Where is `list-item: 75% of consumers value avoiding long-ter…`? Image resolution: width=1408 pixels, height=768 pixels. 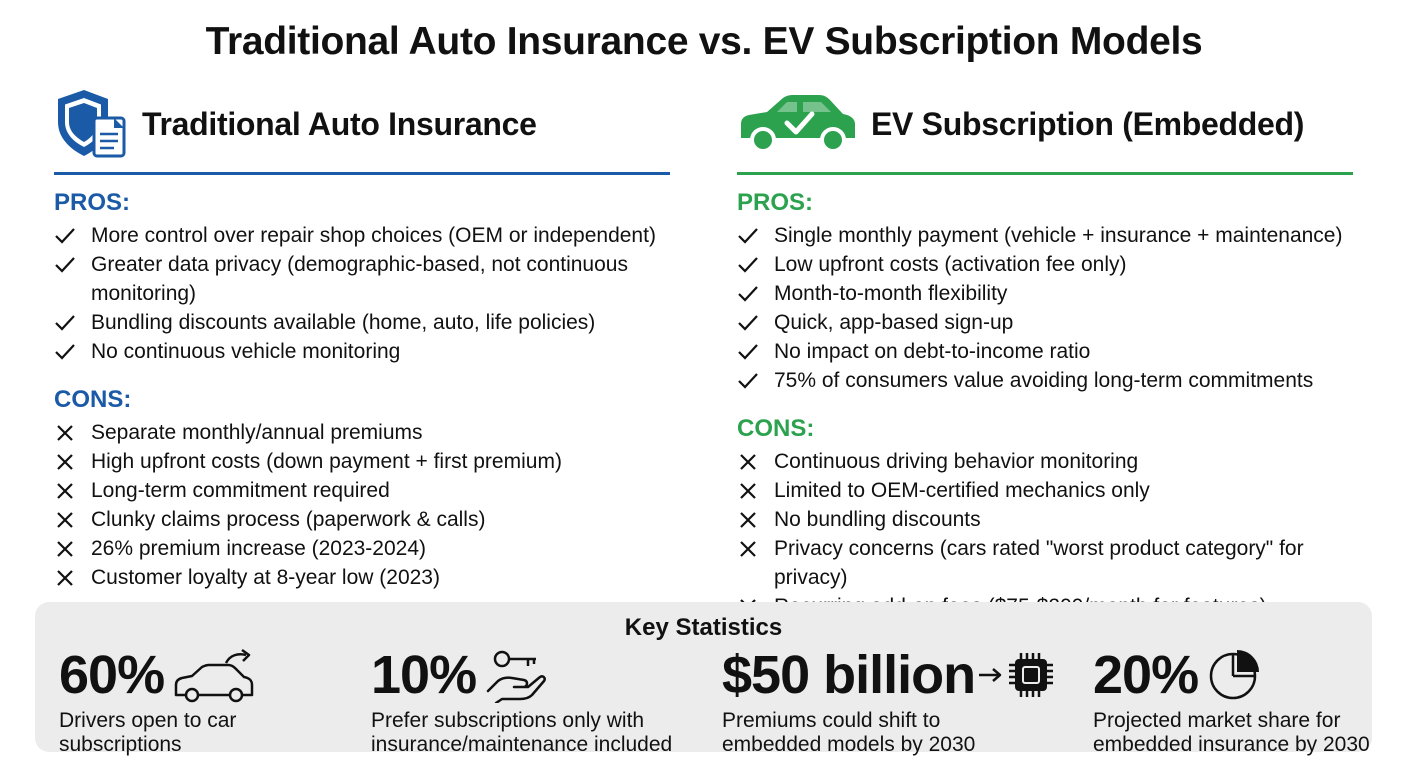
list-item: 75% of consumers value avoiding long-ter… is located at coordinates (1045, 380).